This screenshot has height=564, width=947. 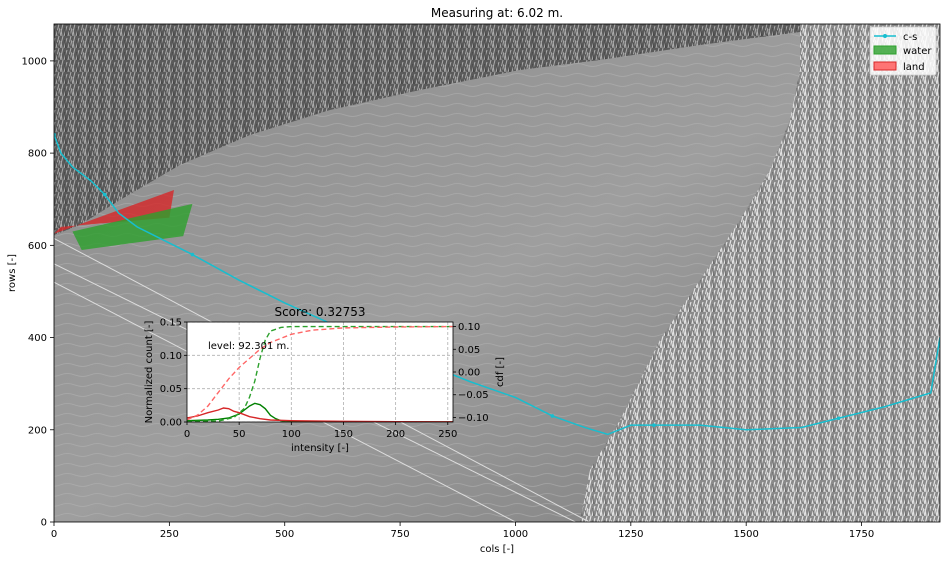 What do you see at coordinates (400, 534) in the screenshot?
I see `x-tick-label: 750` at bounding box center [400, 534].